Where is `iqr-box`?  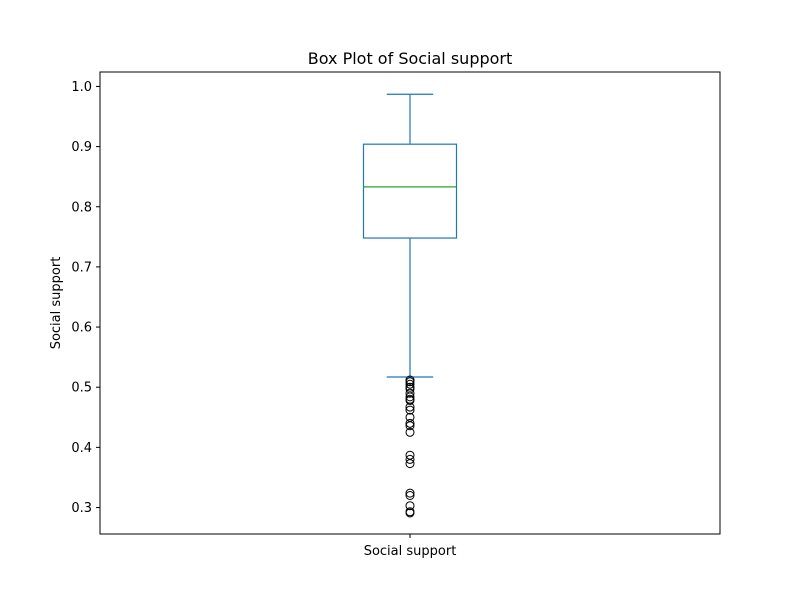 iqr-box is located at coordinates (410, 191).